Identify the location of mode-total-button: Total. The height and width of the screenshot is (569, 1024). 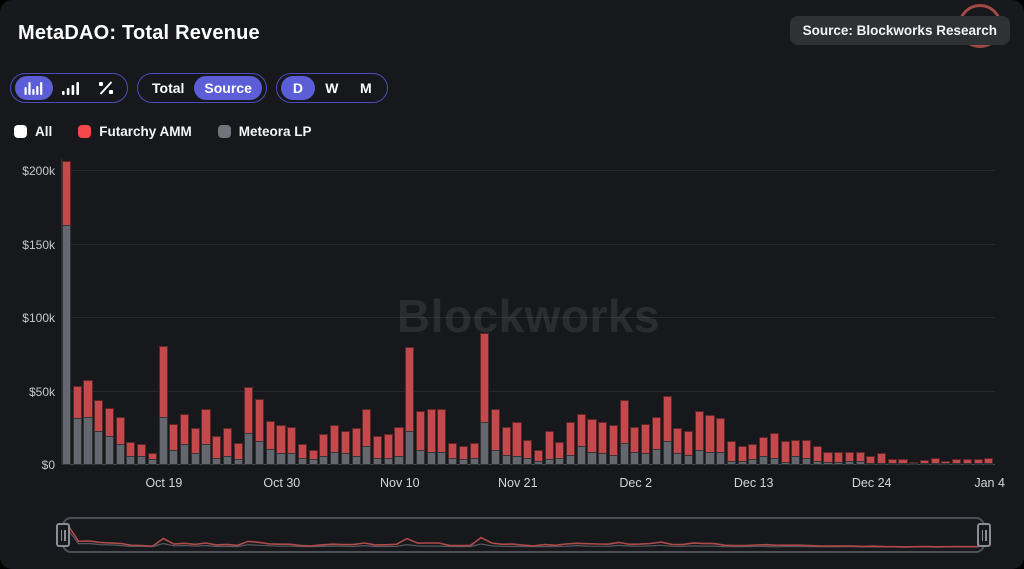
(168, 88).